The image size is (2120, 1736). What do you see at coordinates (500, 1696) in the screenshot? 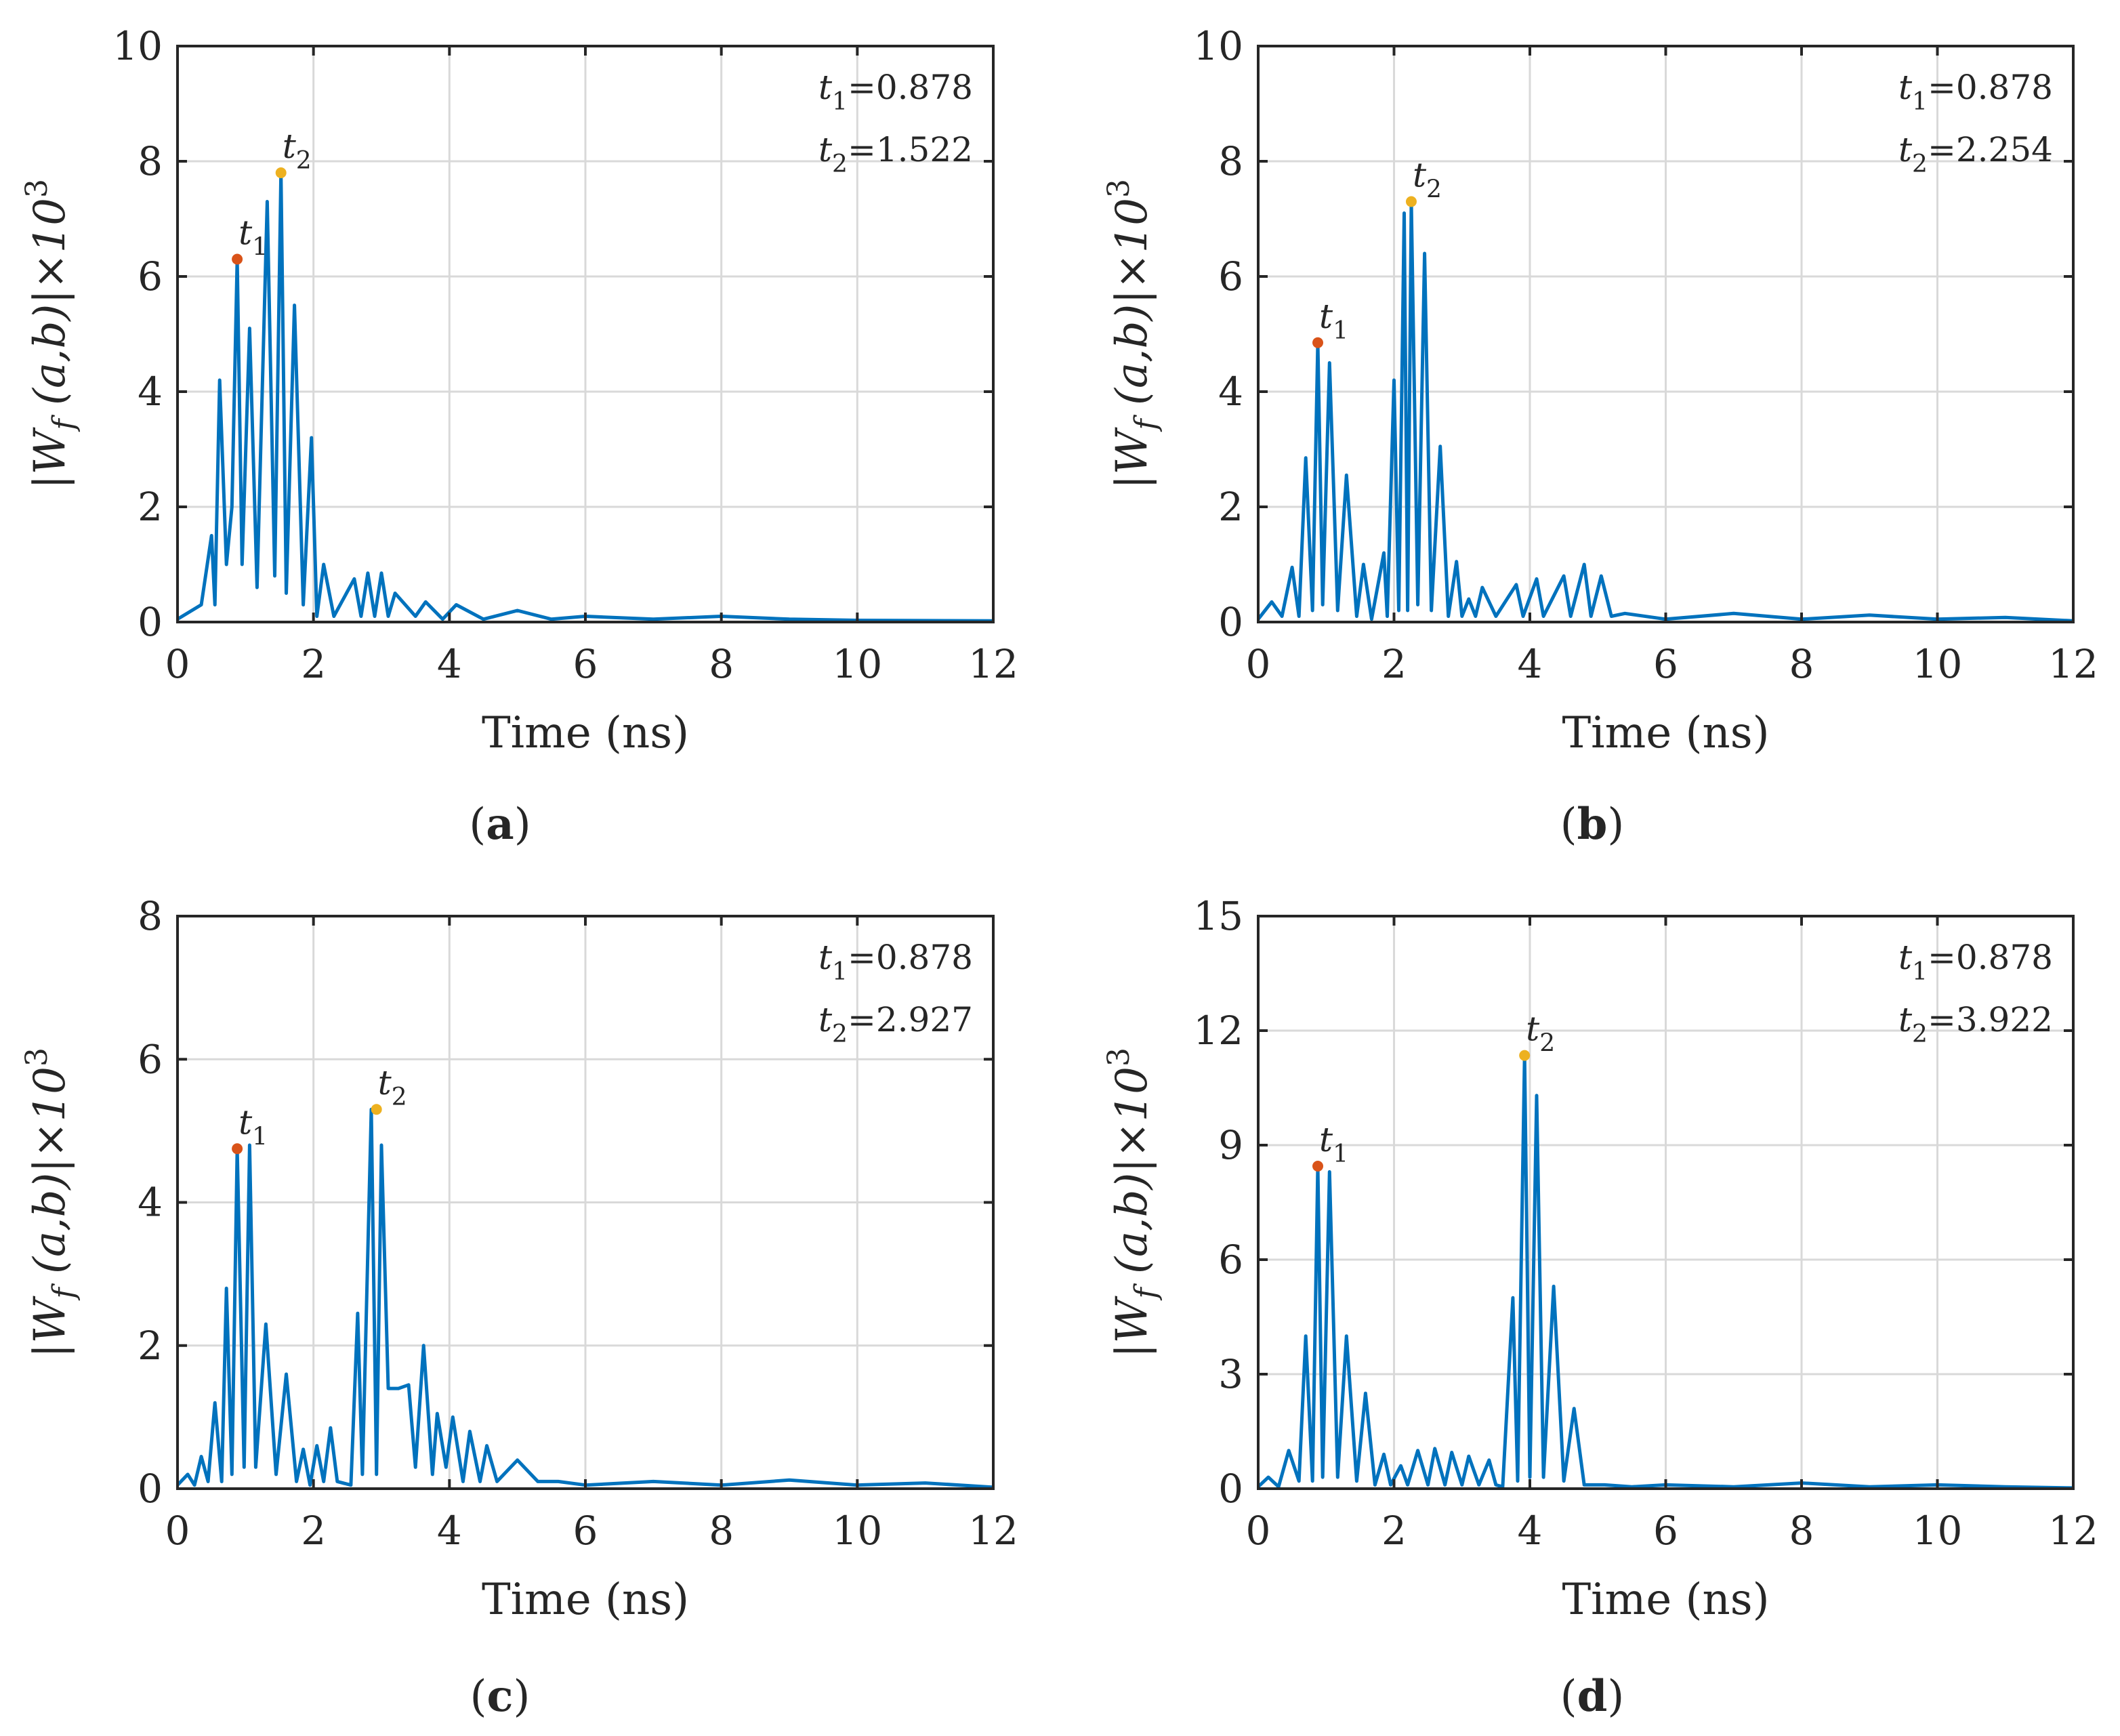
I see `panel-label: (c)` at bounding box center [500, 1696].